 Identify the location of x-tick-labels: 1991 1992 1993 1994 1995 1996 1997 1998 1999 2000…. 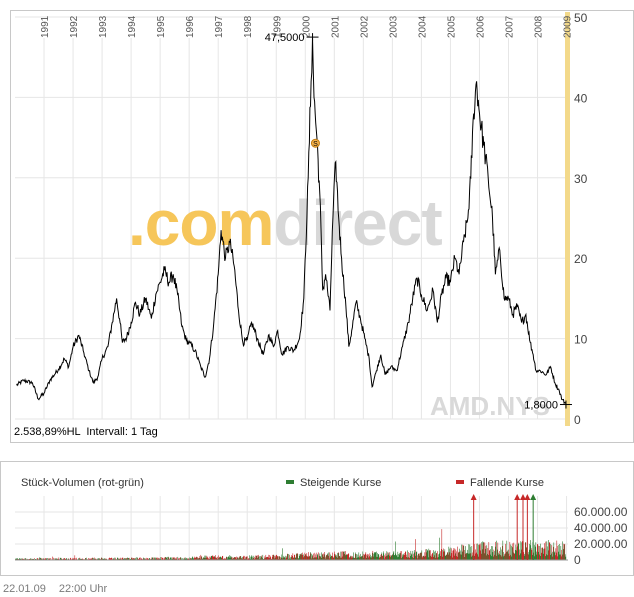
(307, 26).